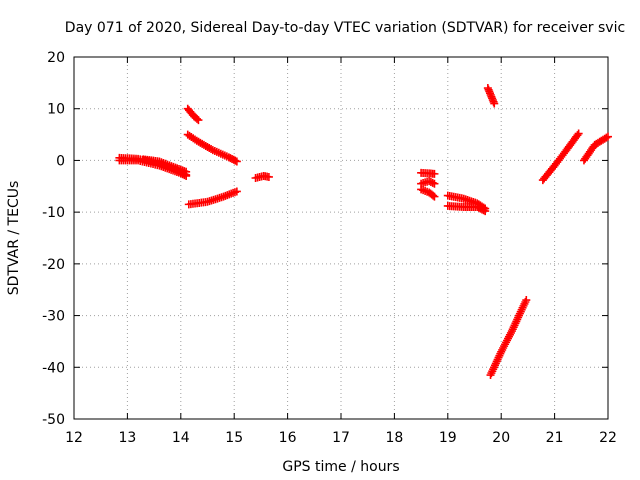  What do you see at coordinates (56, 110) in the screenshot?
I see `y-tick-label: 10` at bounding box center [56, 110].